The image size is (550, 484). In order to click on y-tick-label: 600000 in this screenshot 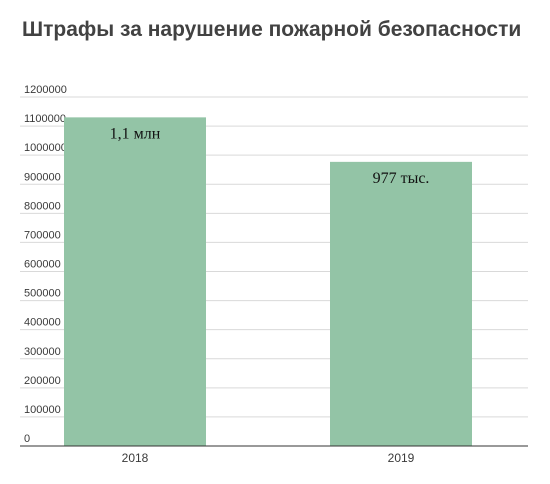, I will do `click(42, 265)`.